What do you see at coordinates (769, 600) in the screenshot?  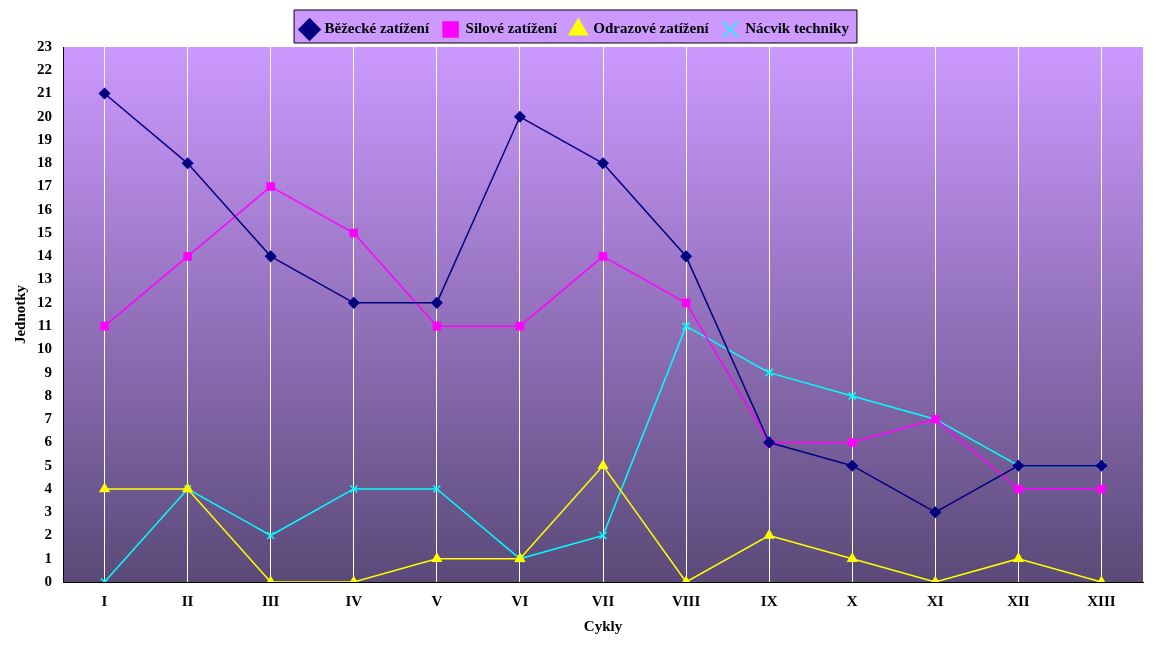 I see `x-tick-label: IX` at bounding box center [769, 600].